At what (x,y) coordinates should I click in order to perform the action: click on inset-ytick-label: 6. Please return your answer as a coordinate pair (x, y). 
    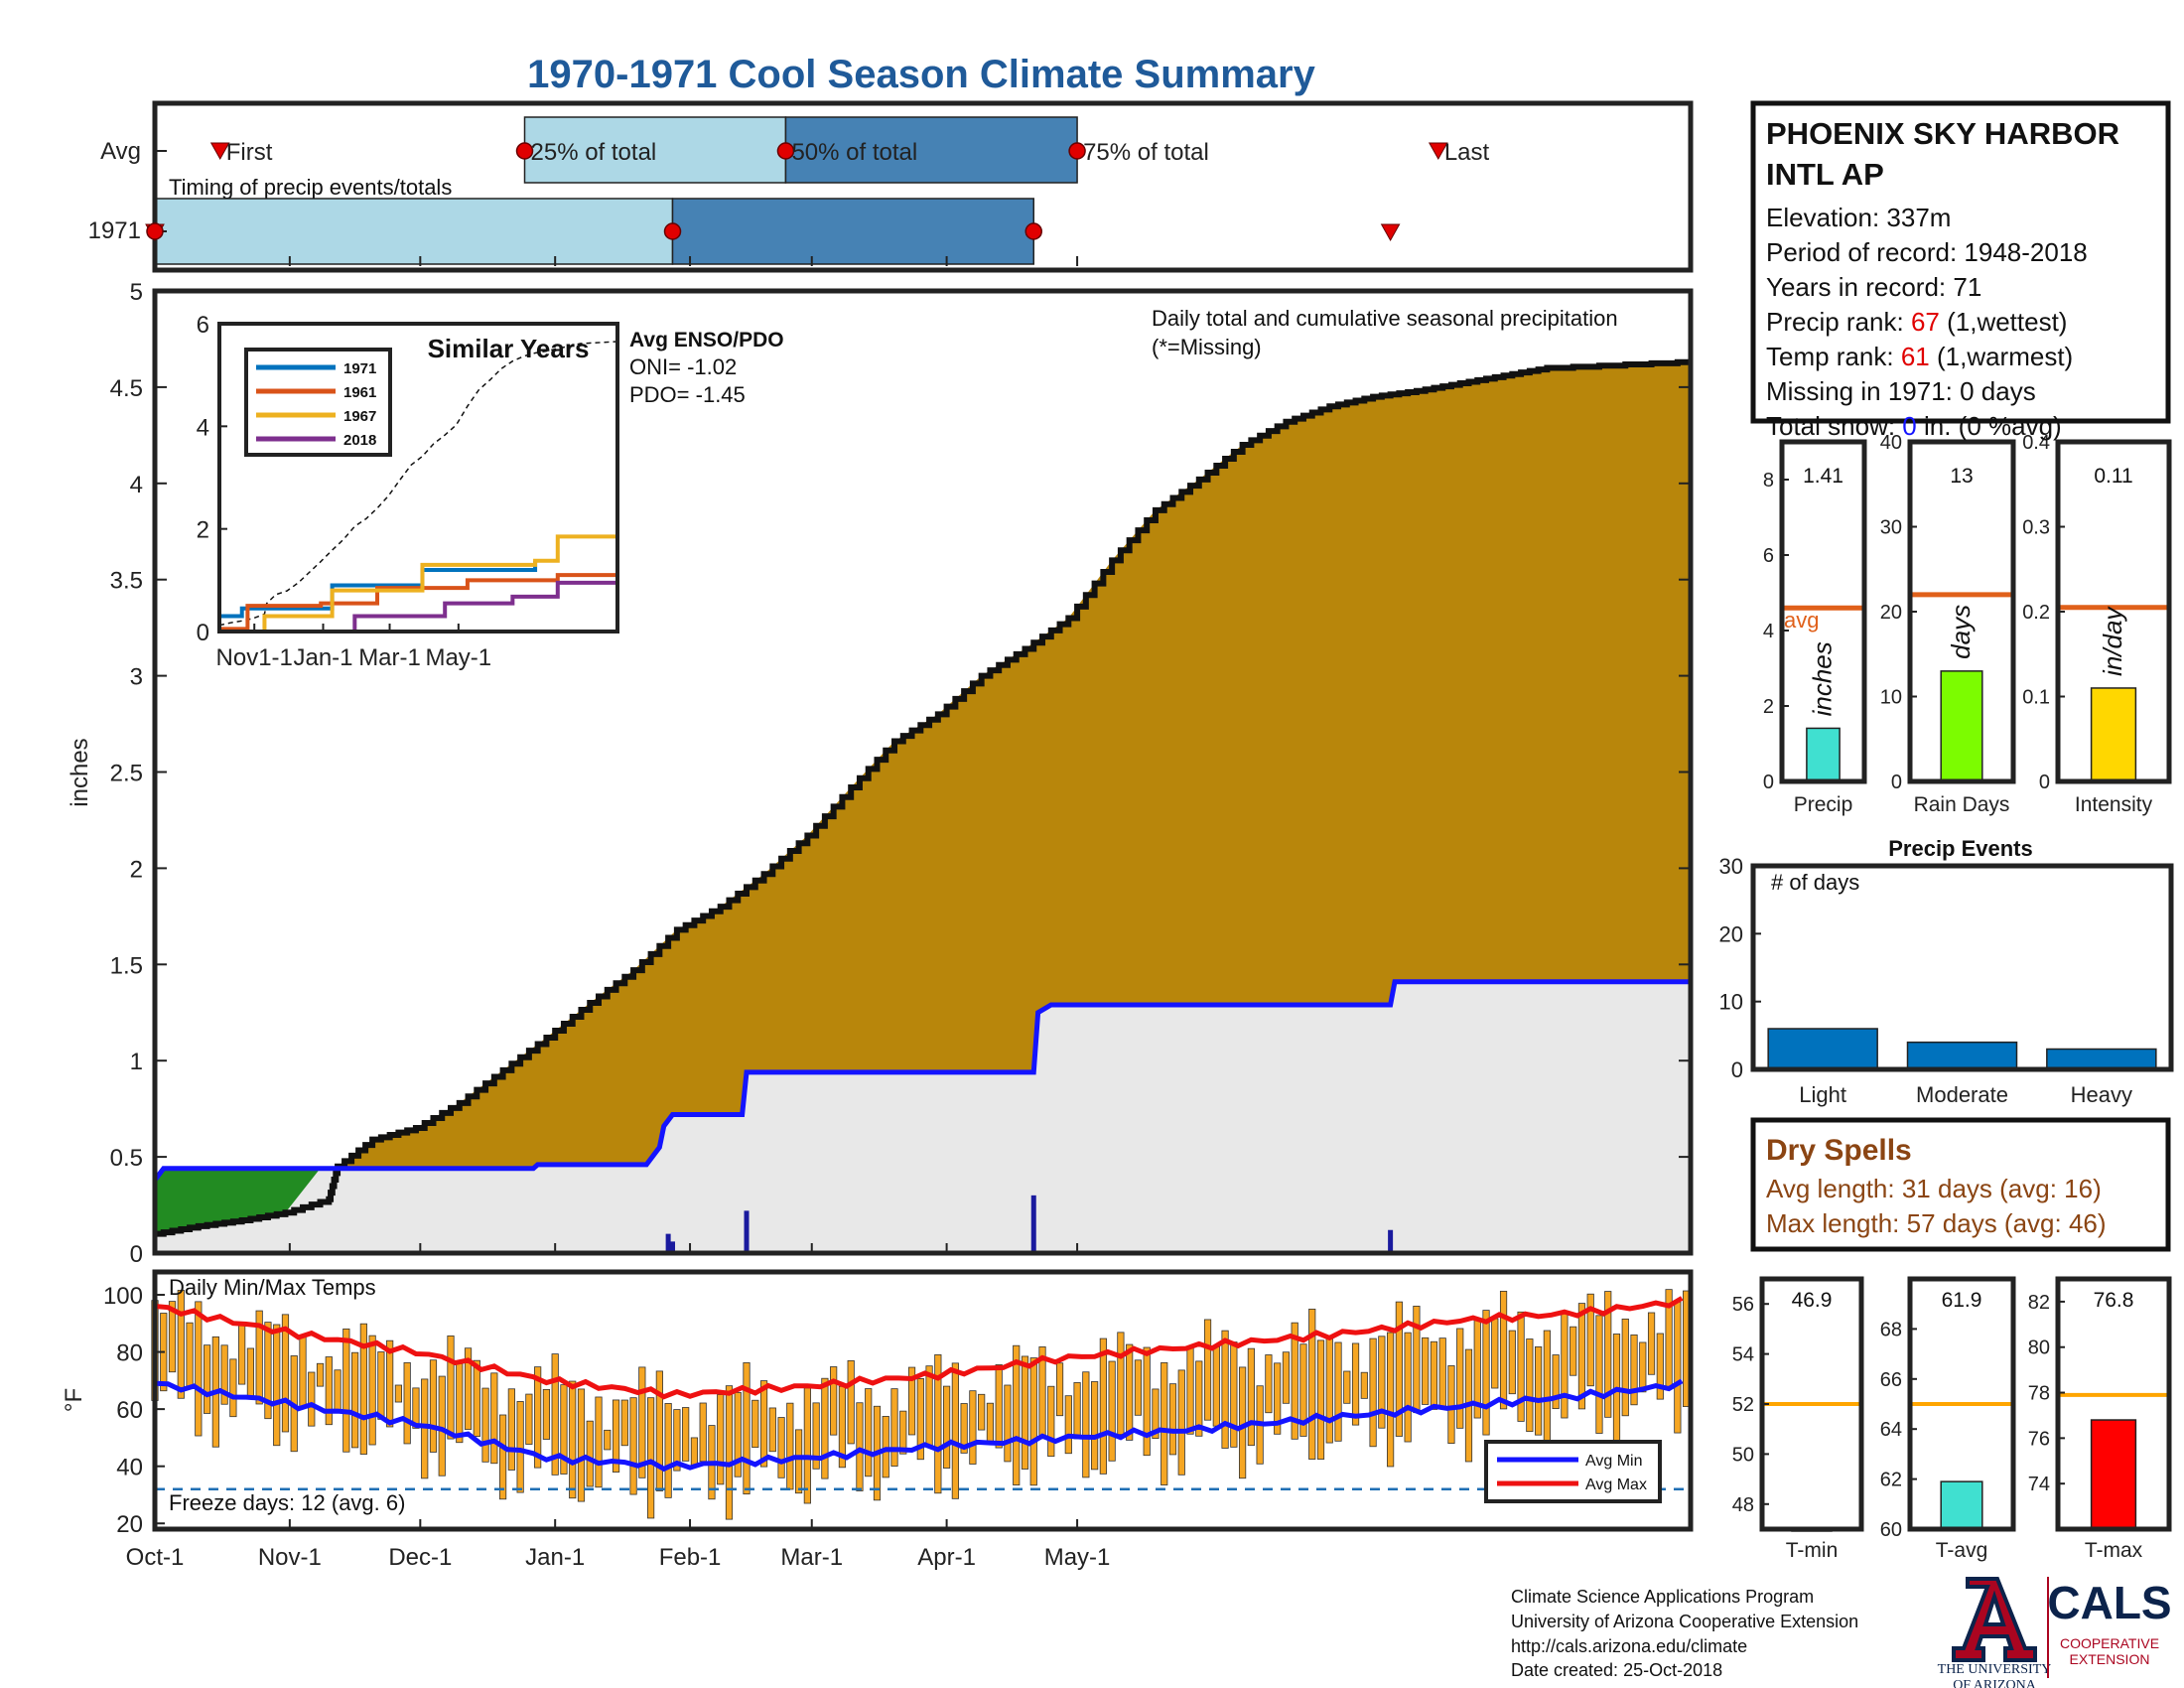
    Looking at the image, I should click on (203, 325).